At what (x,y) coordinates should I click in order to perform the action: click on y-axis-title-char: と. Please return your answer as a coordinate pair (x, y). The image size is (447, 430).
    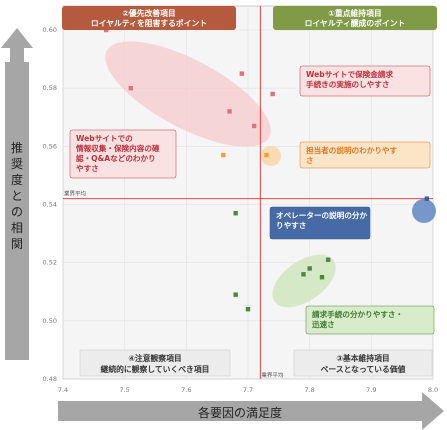
    Looking at the image, I should click on (17, 196).